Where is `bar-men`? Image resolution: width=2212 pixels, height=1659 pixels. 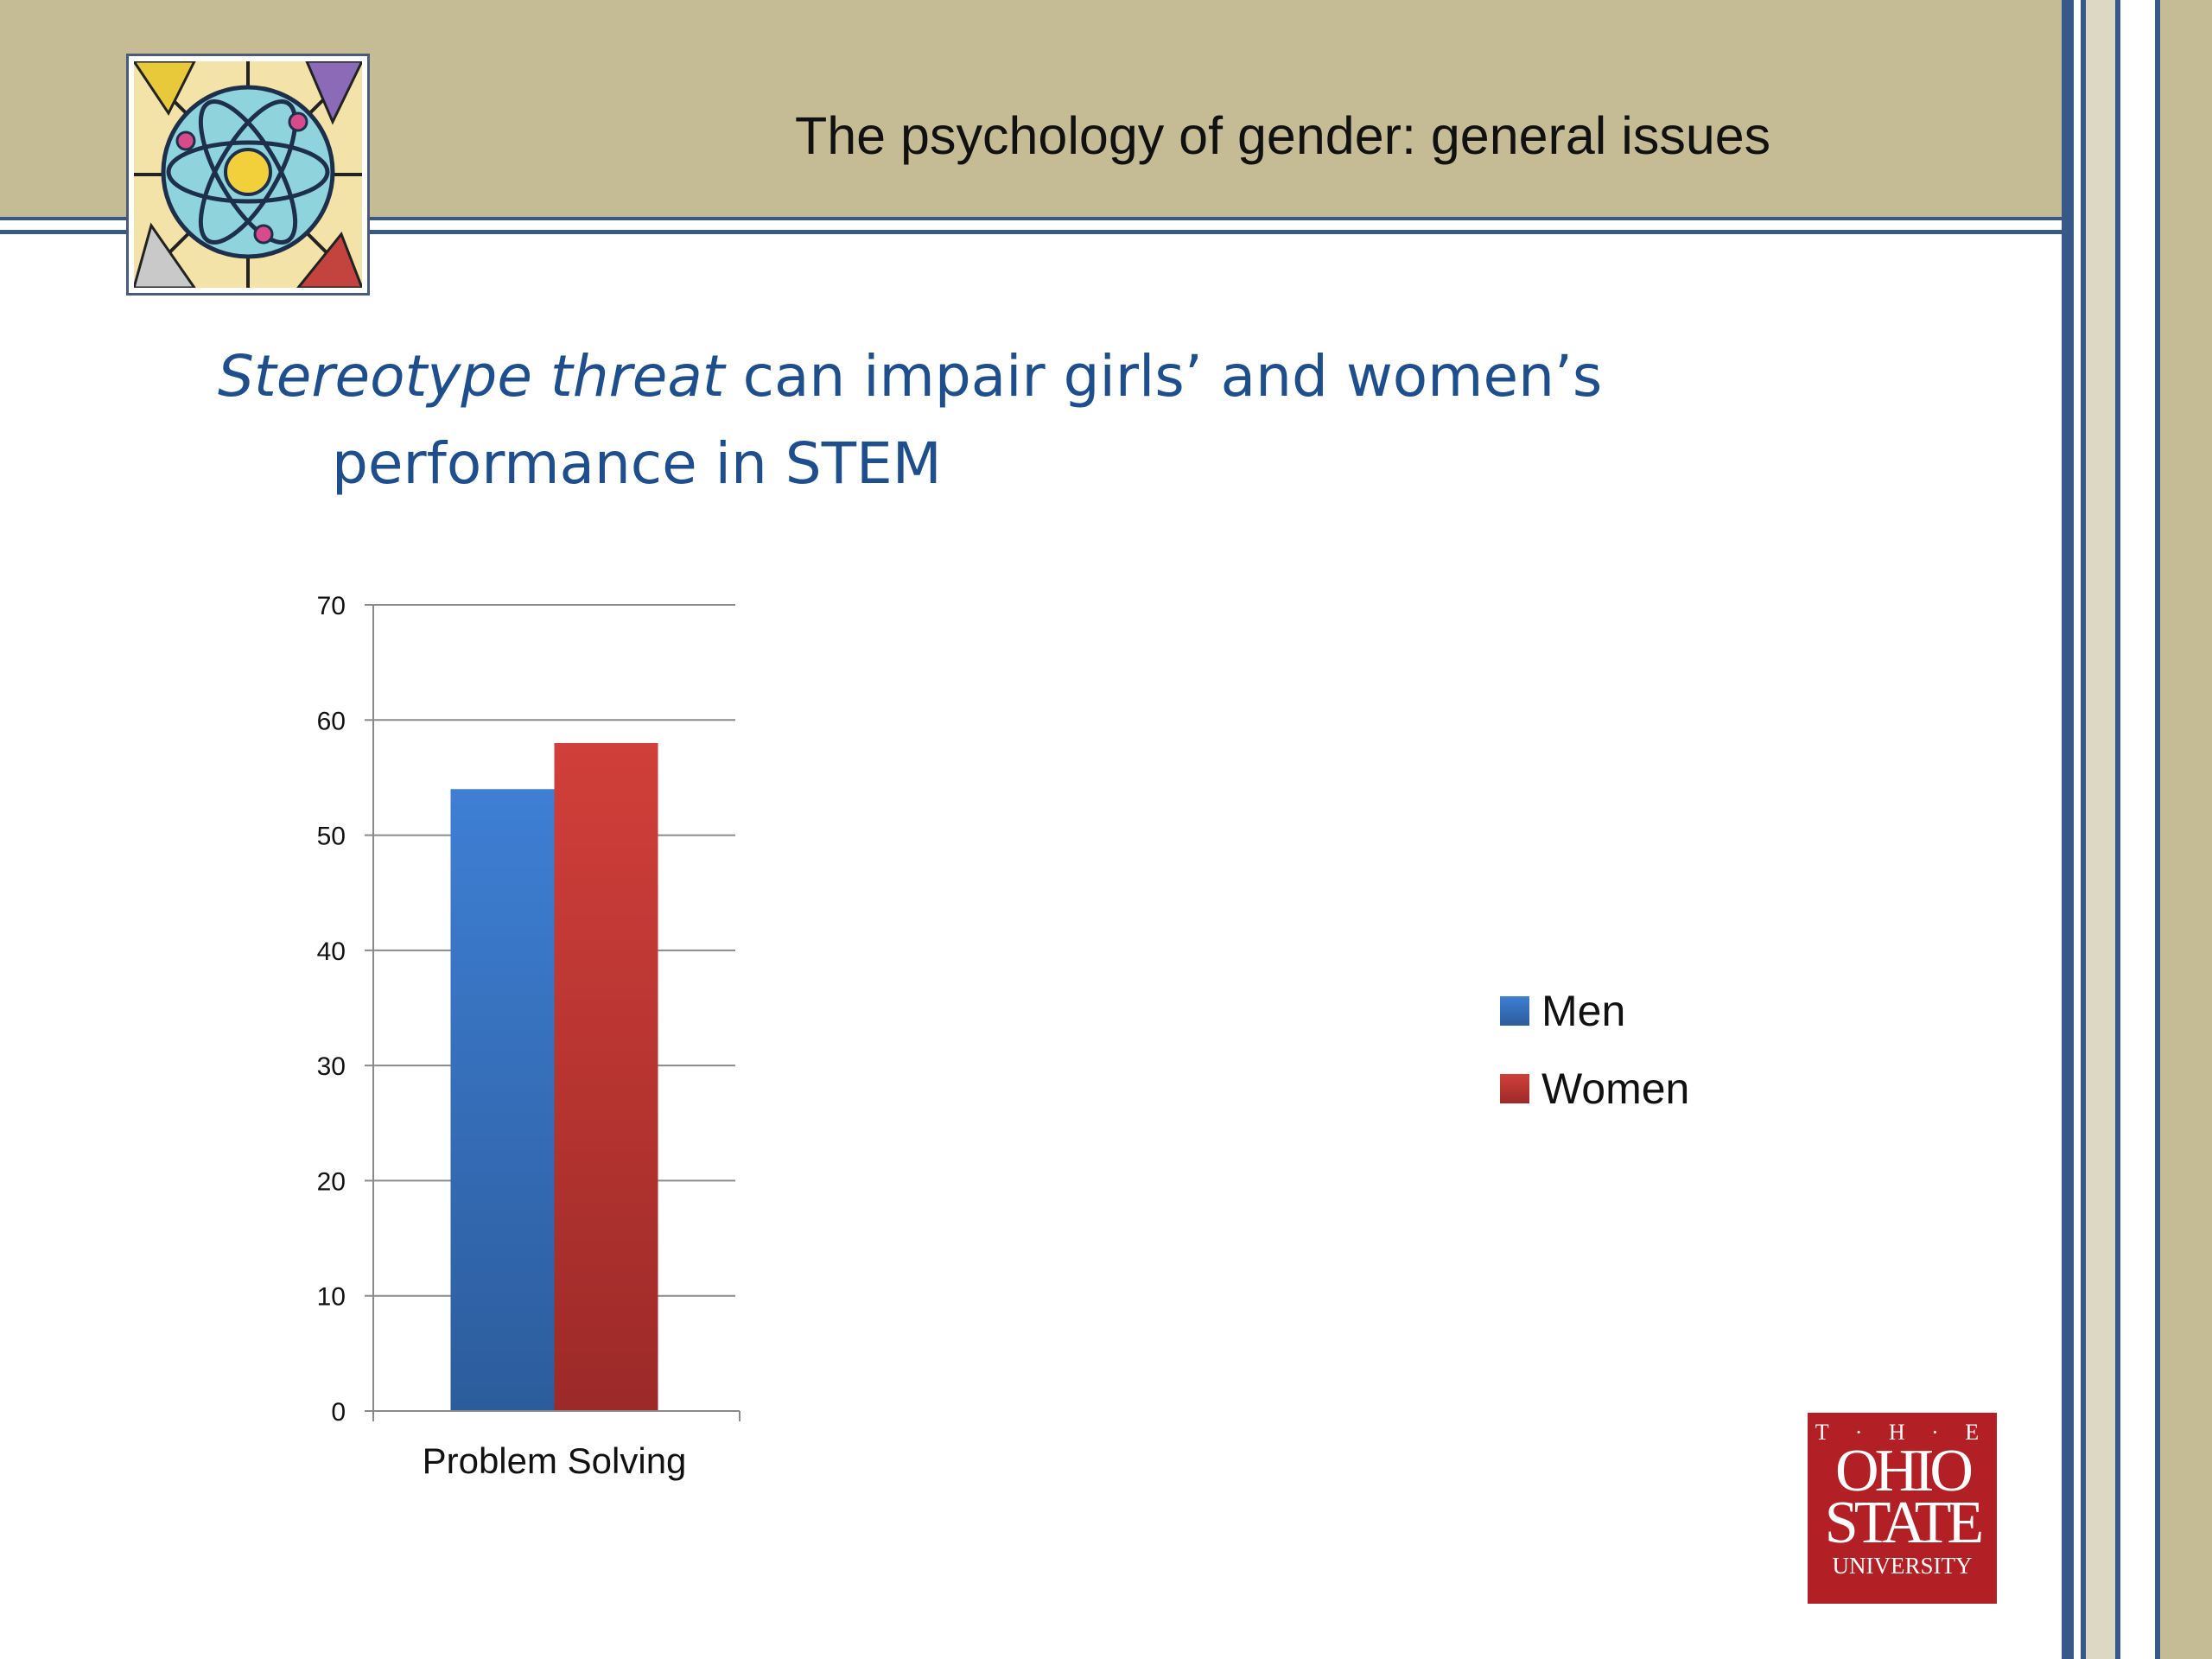
bar-men is located at coordinates (502, 1100).